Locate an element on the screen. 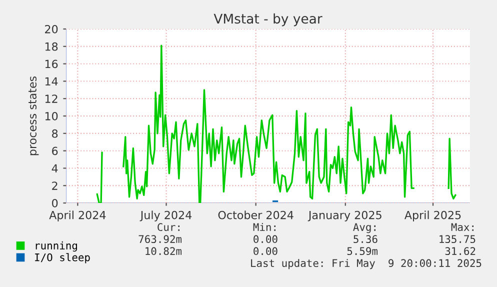 Image resolution: width=497 pixels, height=287 pixels. y-tick-label: 6 is located at coordinates (55, 151).